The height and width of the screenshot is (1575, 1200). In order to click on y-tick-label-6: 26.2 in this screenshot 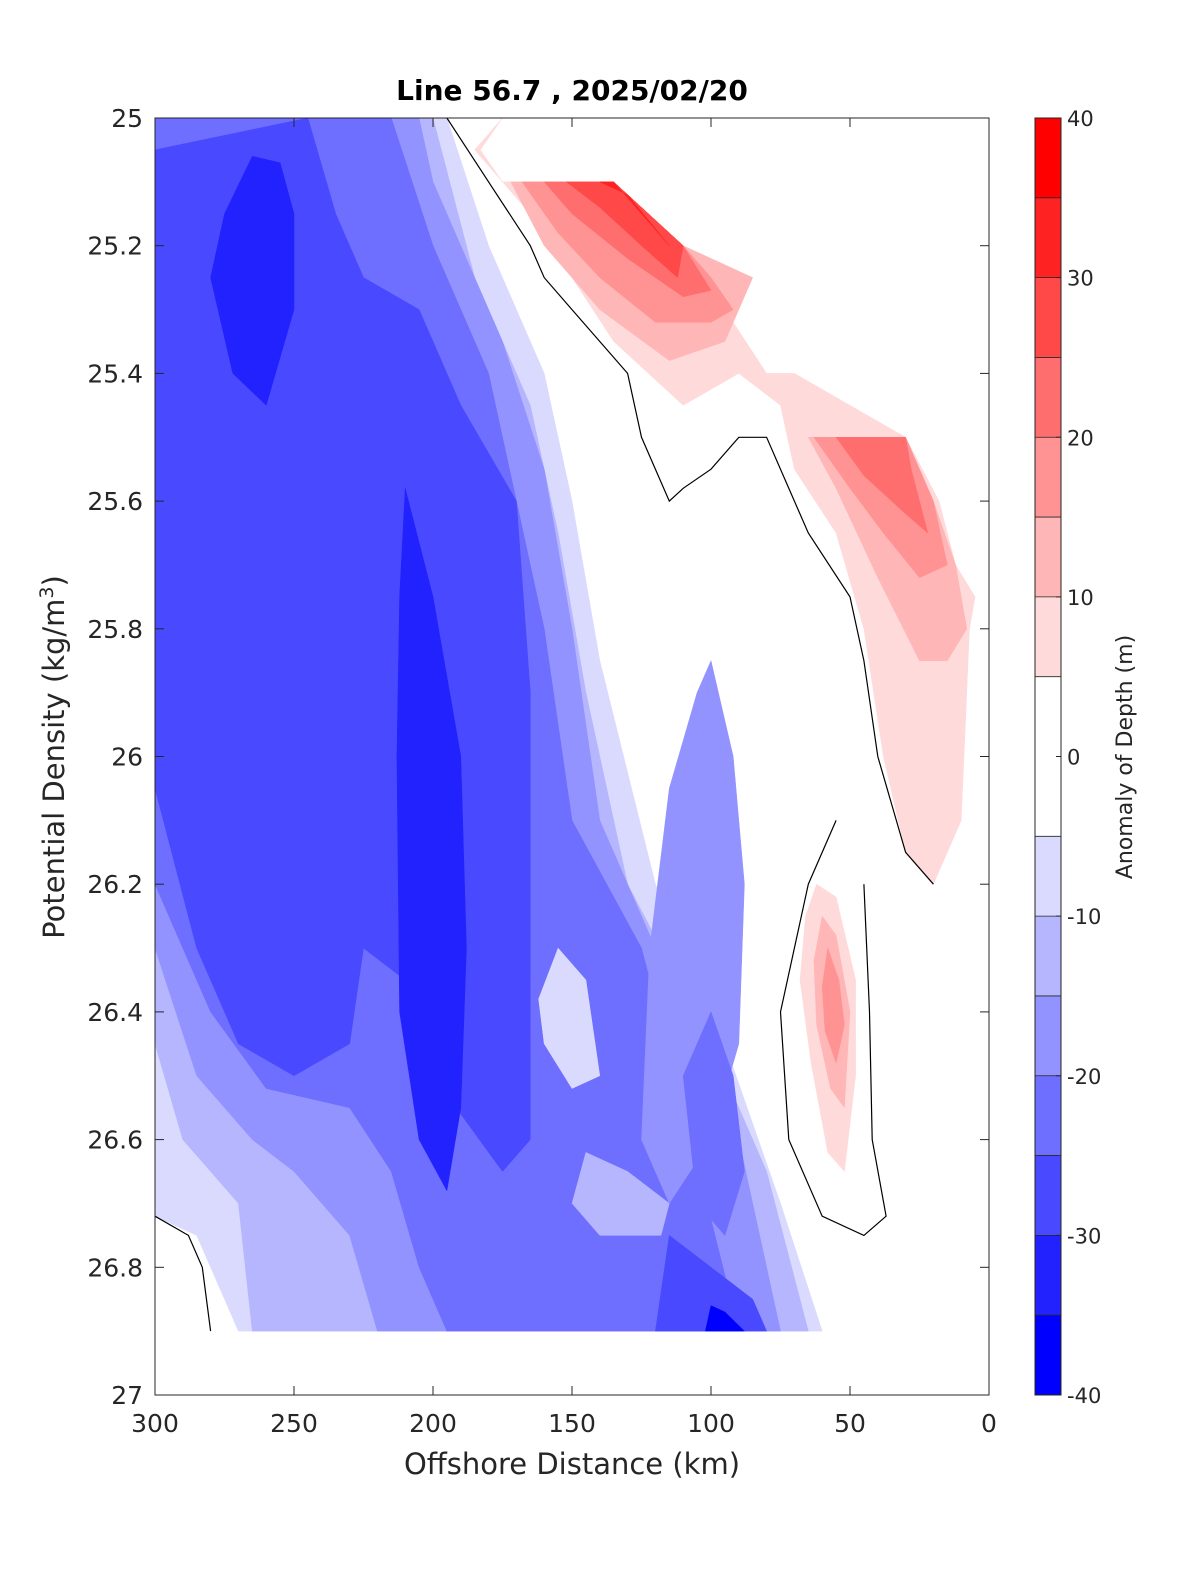, I will do `click(115, 884)`.